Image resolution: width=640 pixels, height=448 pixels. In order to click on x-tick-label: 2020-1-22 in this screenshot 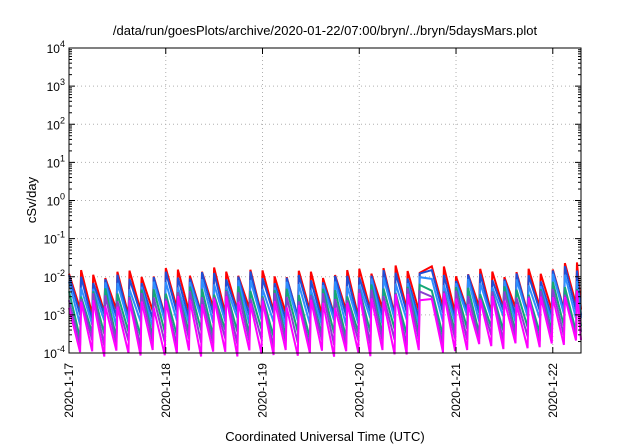, I will do `click(553, 390)`.